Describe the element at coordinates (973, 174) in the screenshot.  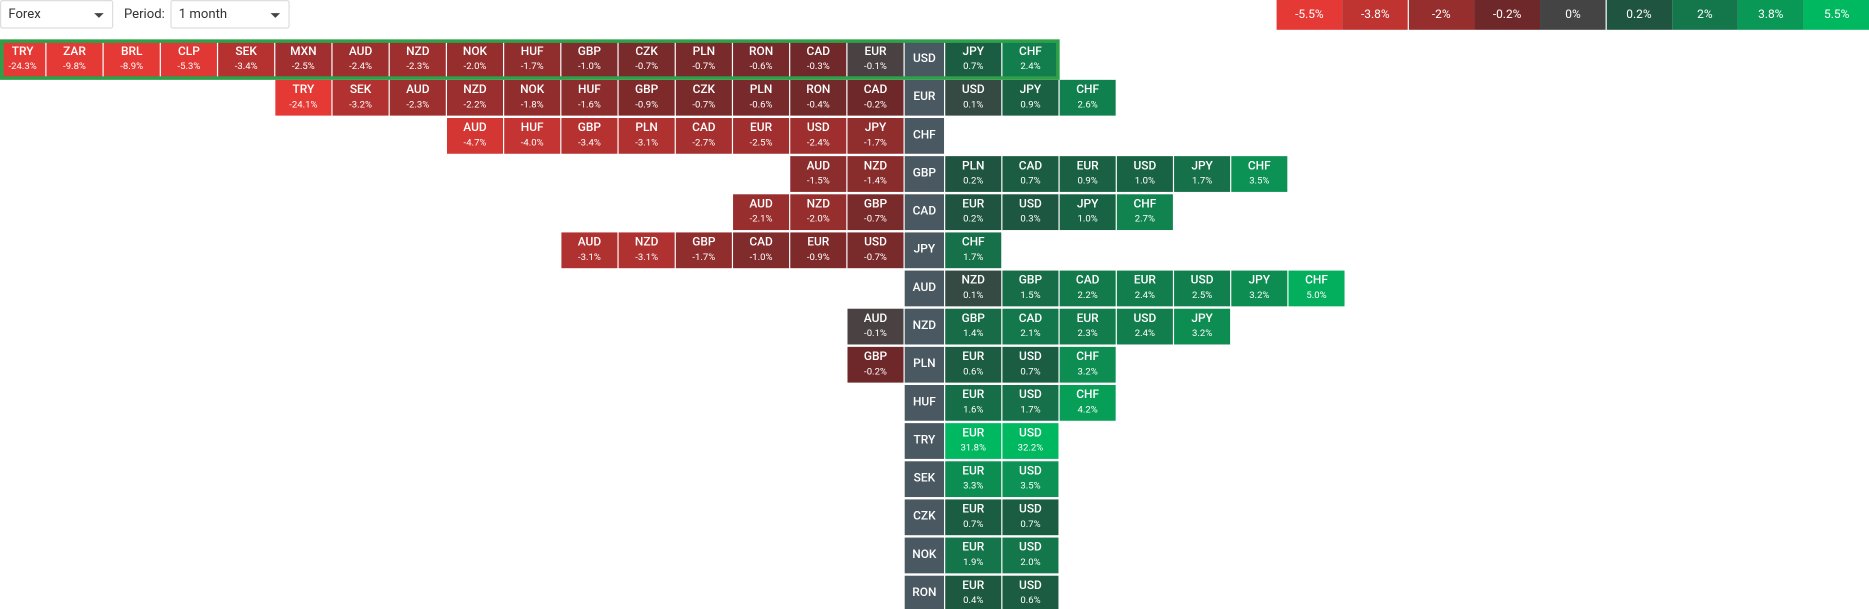
I see `rate-cell: PLN 0.2%` at that location.